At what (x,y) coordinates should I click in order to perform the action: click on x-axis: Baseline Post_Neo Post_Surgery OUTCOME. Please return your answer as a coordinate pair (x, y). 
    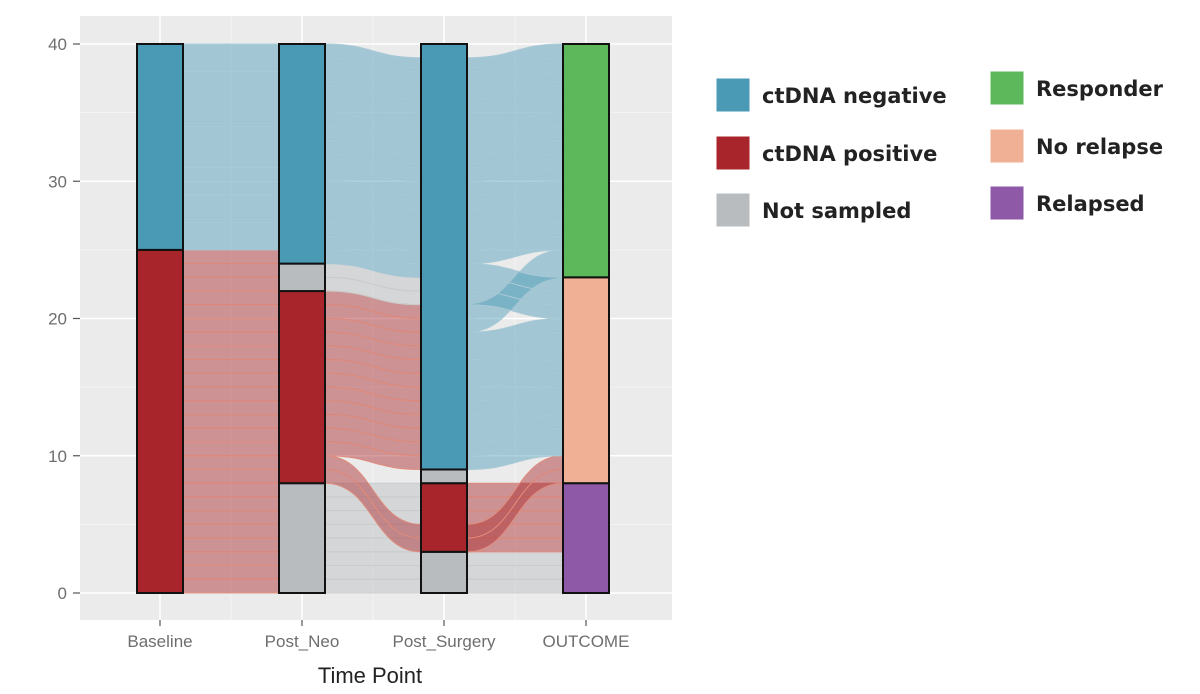
    Looking at the image, I should click on (378, 635).